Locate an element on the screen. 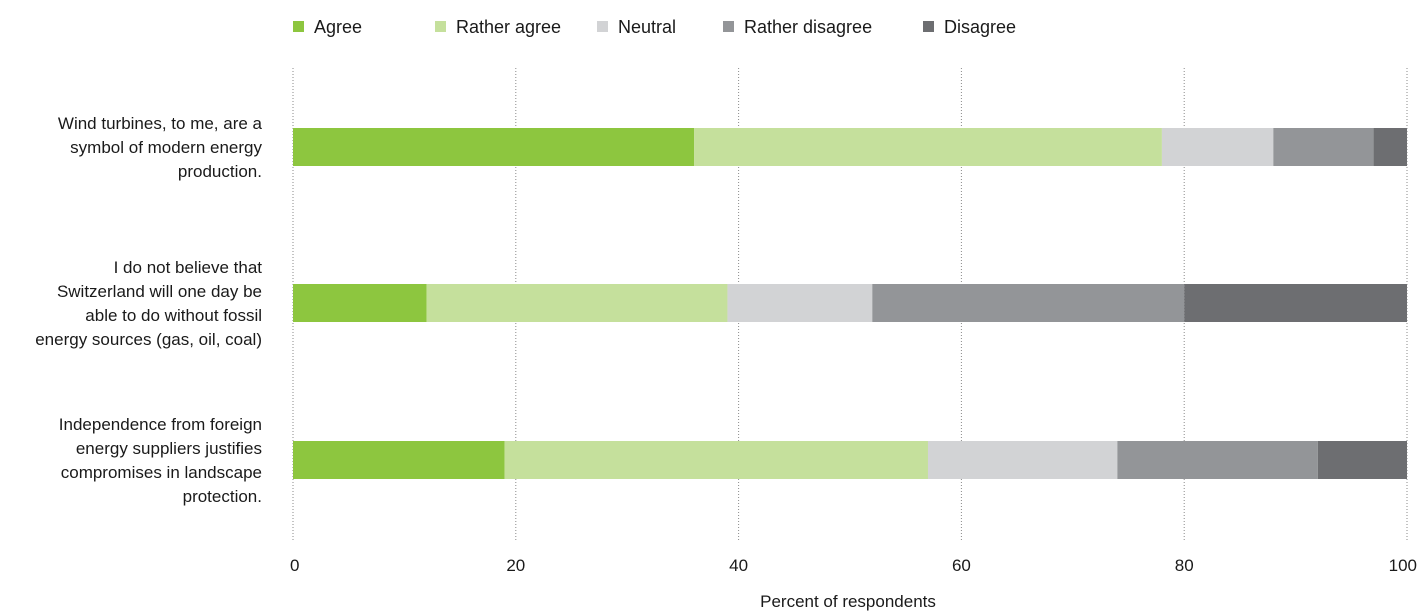 The height and width of the screenshot is (614, 1419). legend-label: Neutral is located at coordinates (647, 27).